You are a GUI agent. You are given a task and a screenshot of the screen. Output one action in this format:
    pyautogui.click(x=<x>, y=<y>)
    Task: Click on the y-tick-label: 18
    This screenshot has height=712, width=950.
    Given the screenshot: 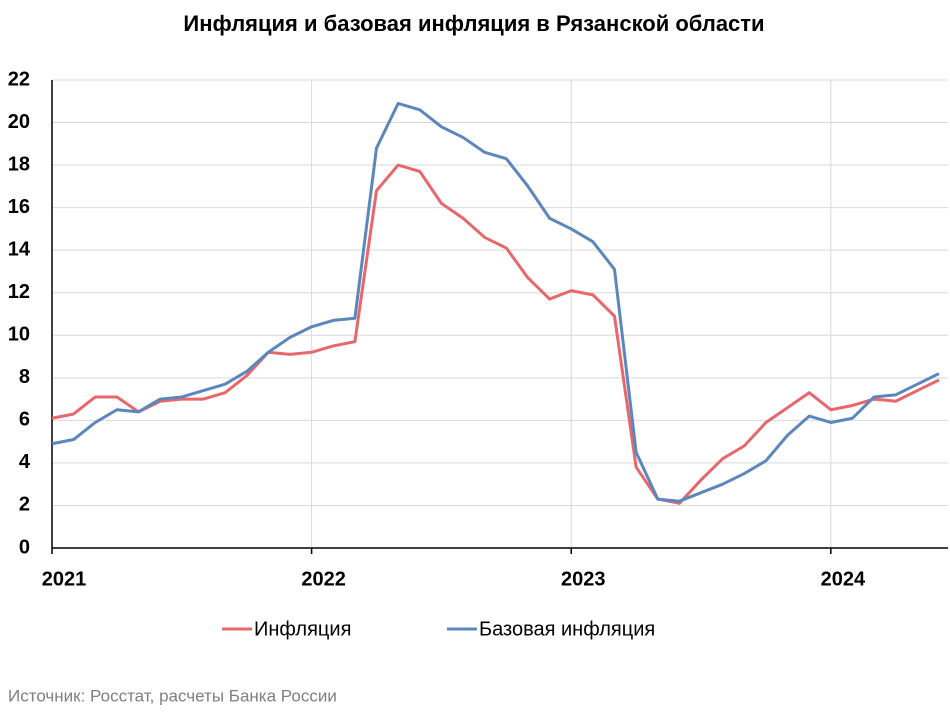 What is the action you would take?
    pyautogui.click(x=19, y=164)
    